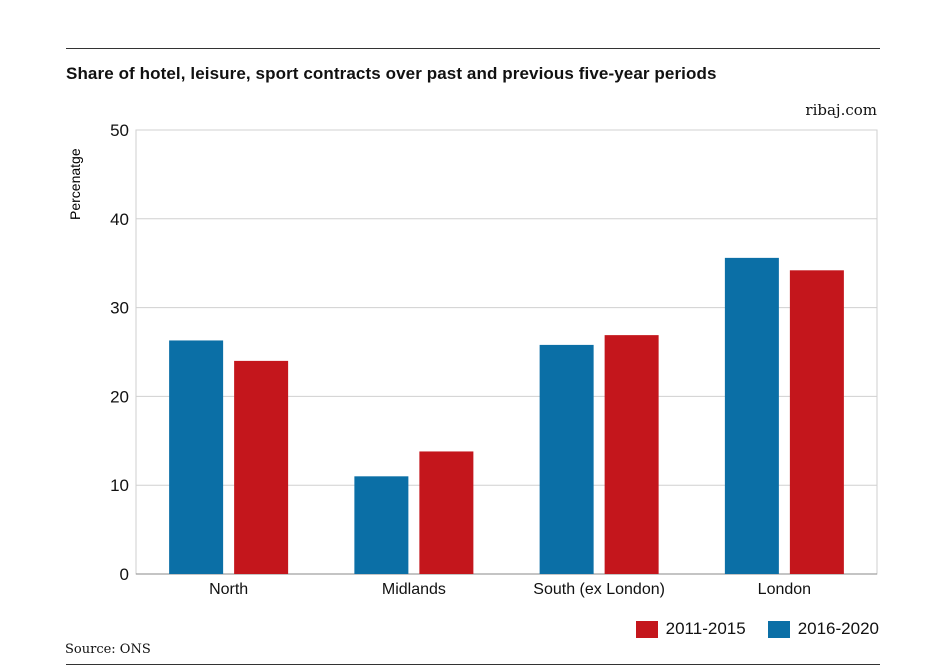 This screenshot has height=668, width=937. I want to click on legend: 2011-2015 2016-2020, so click(746, 629).